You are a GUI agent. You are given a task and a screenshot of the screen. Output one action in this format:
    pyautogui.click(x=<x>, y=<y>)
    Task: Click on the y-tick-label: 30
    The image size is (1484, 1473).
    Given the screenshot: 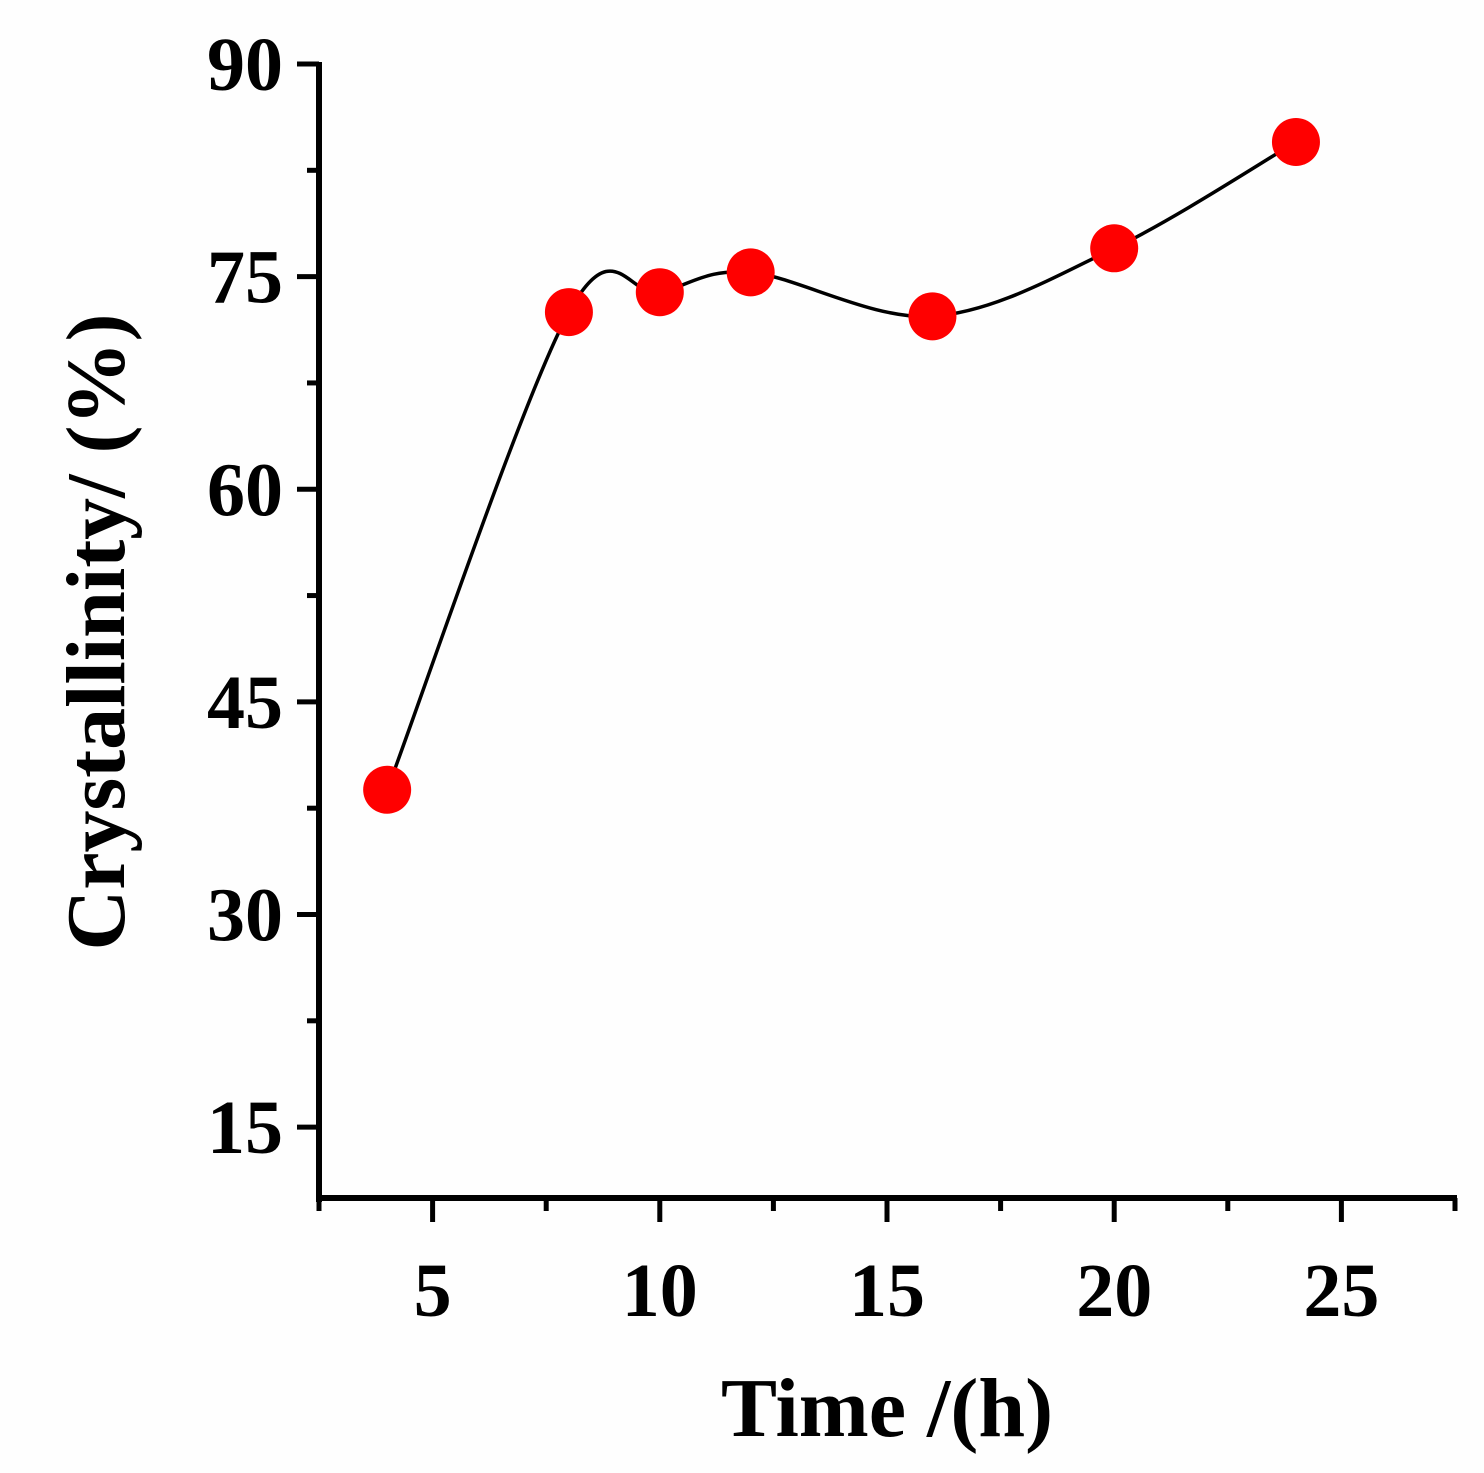 What is the action you would take?
    pyautogui.click(x=245, y=916)
    